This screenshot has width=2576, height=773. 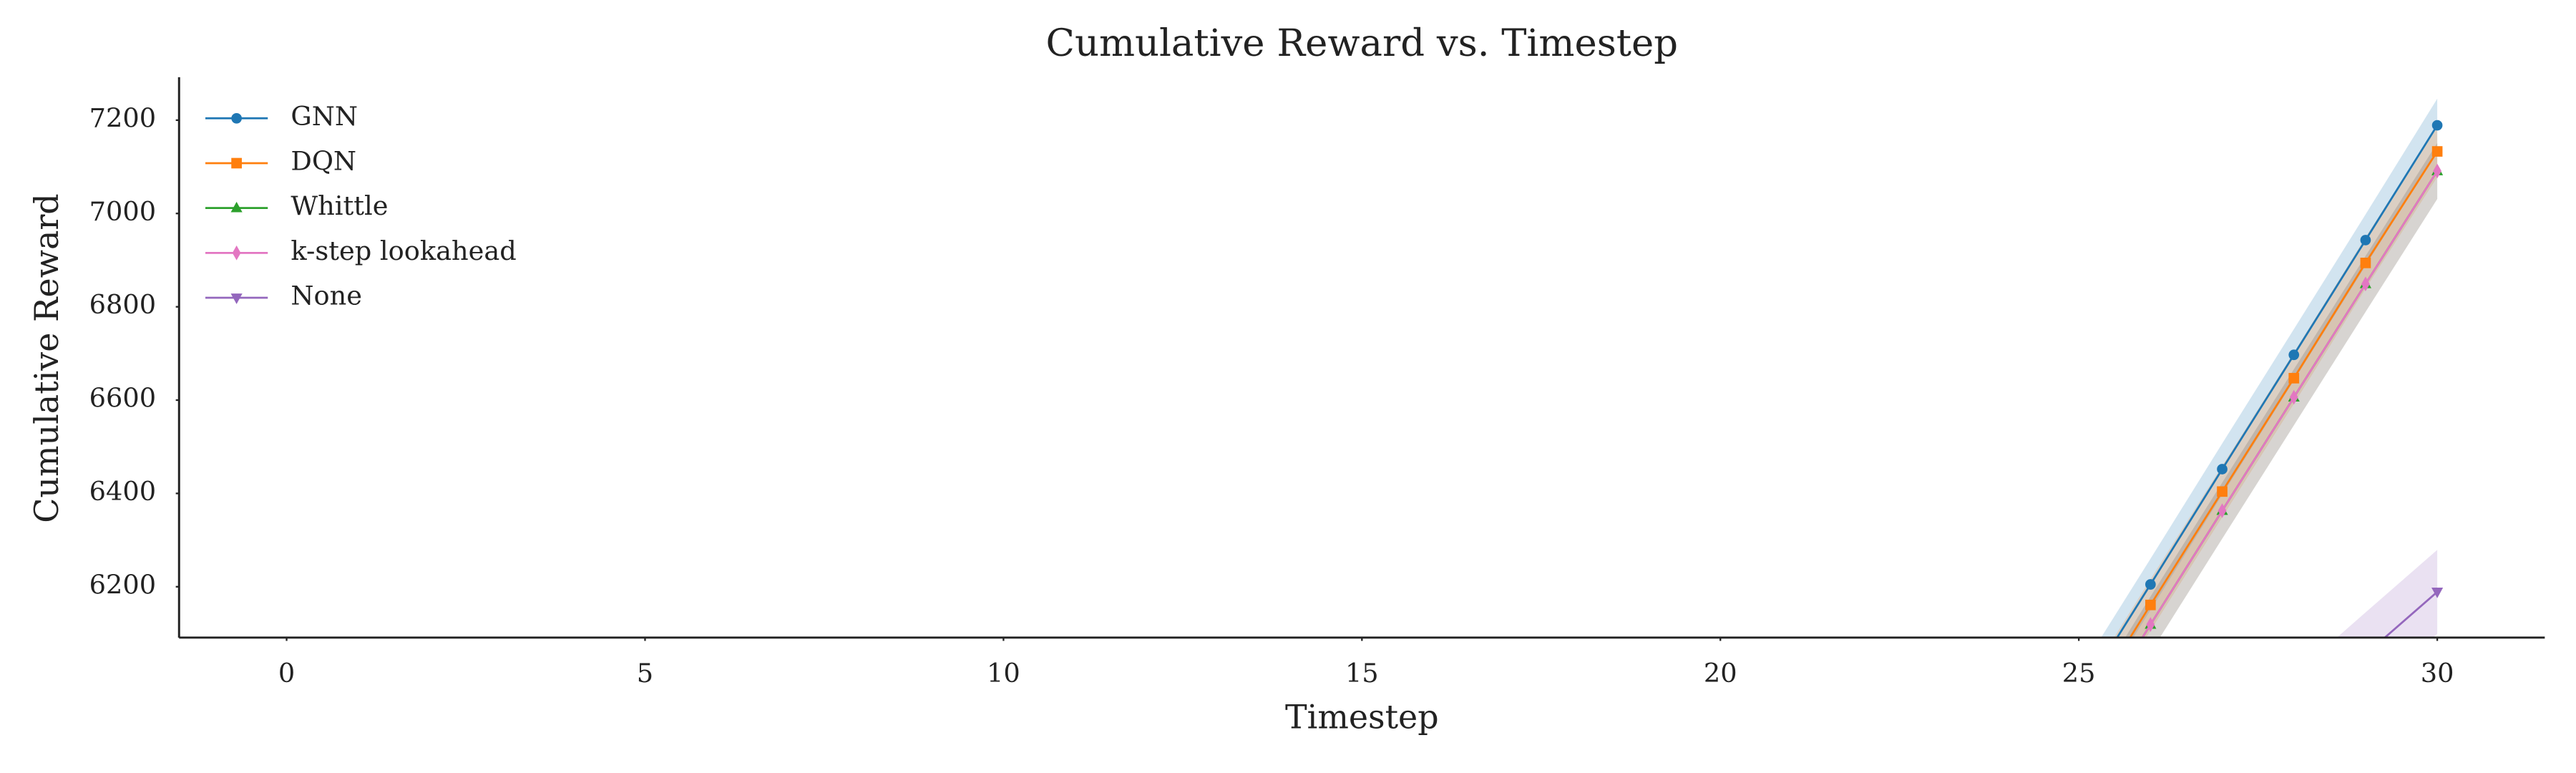 I want to click on y-tick-label: 6200, so click(x=122, y=584).